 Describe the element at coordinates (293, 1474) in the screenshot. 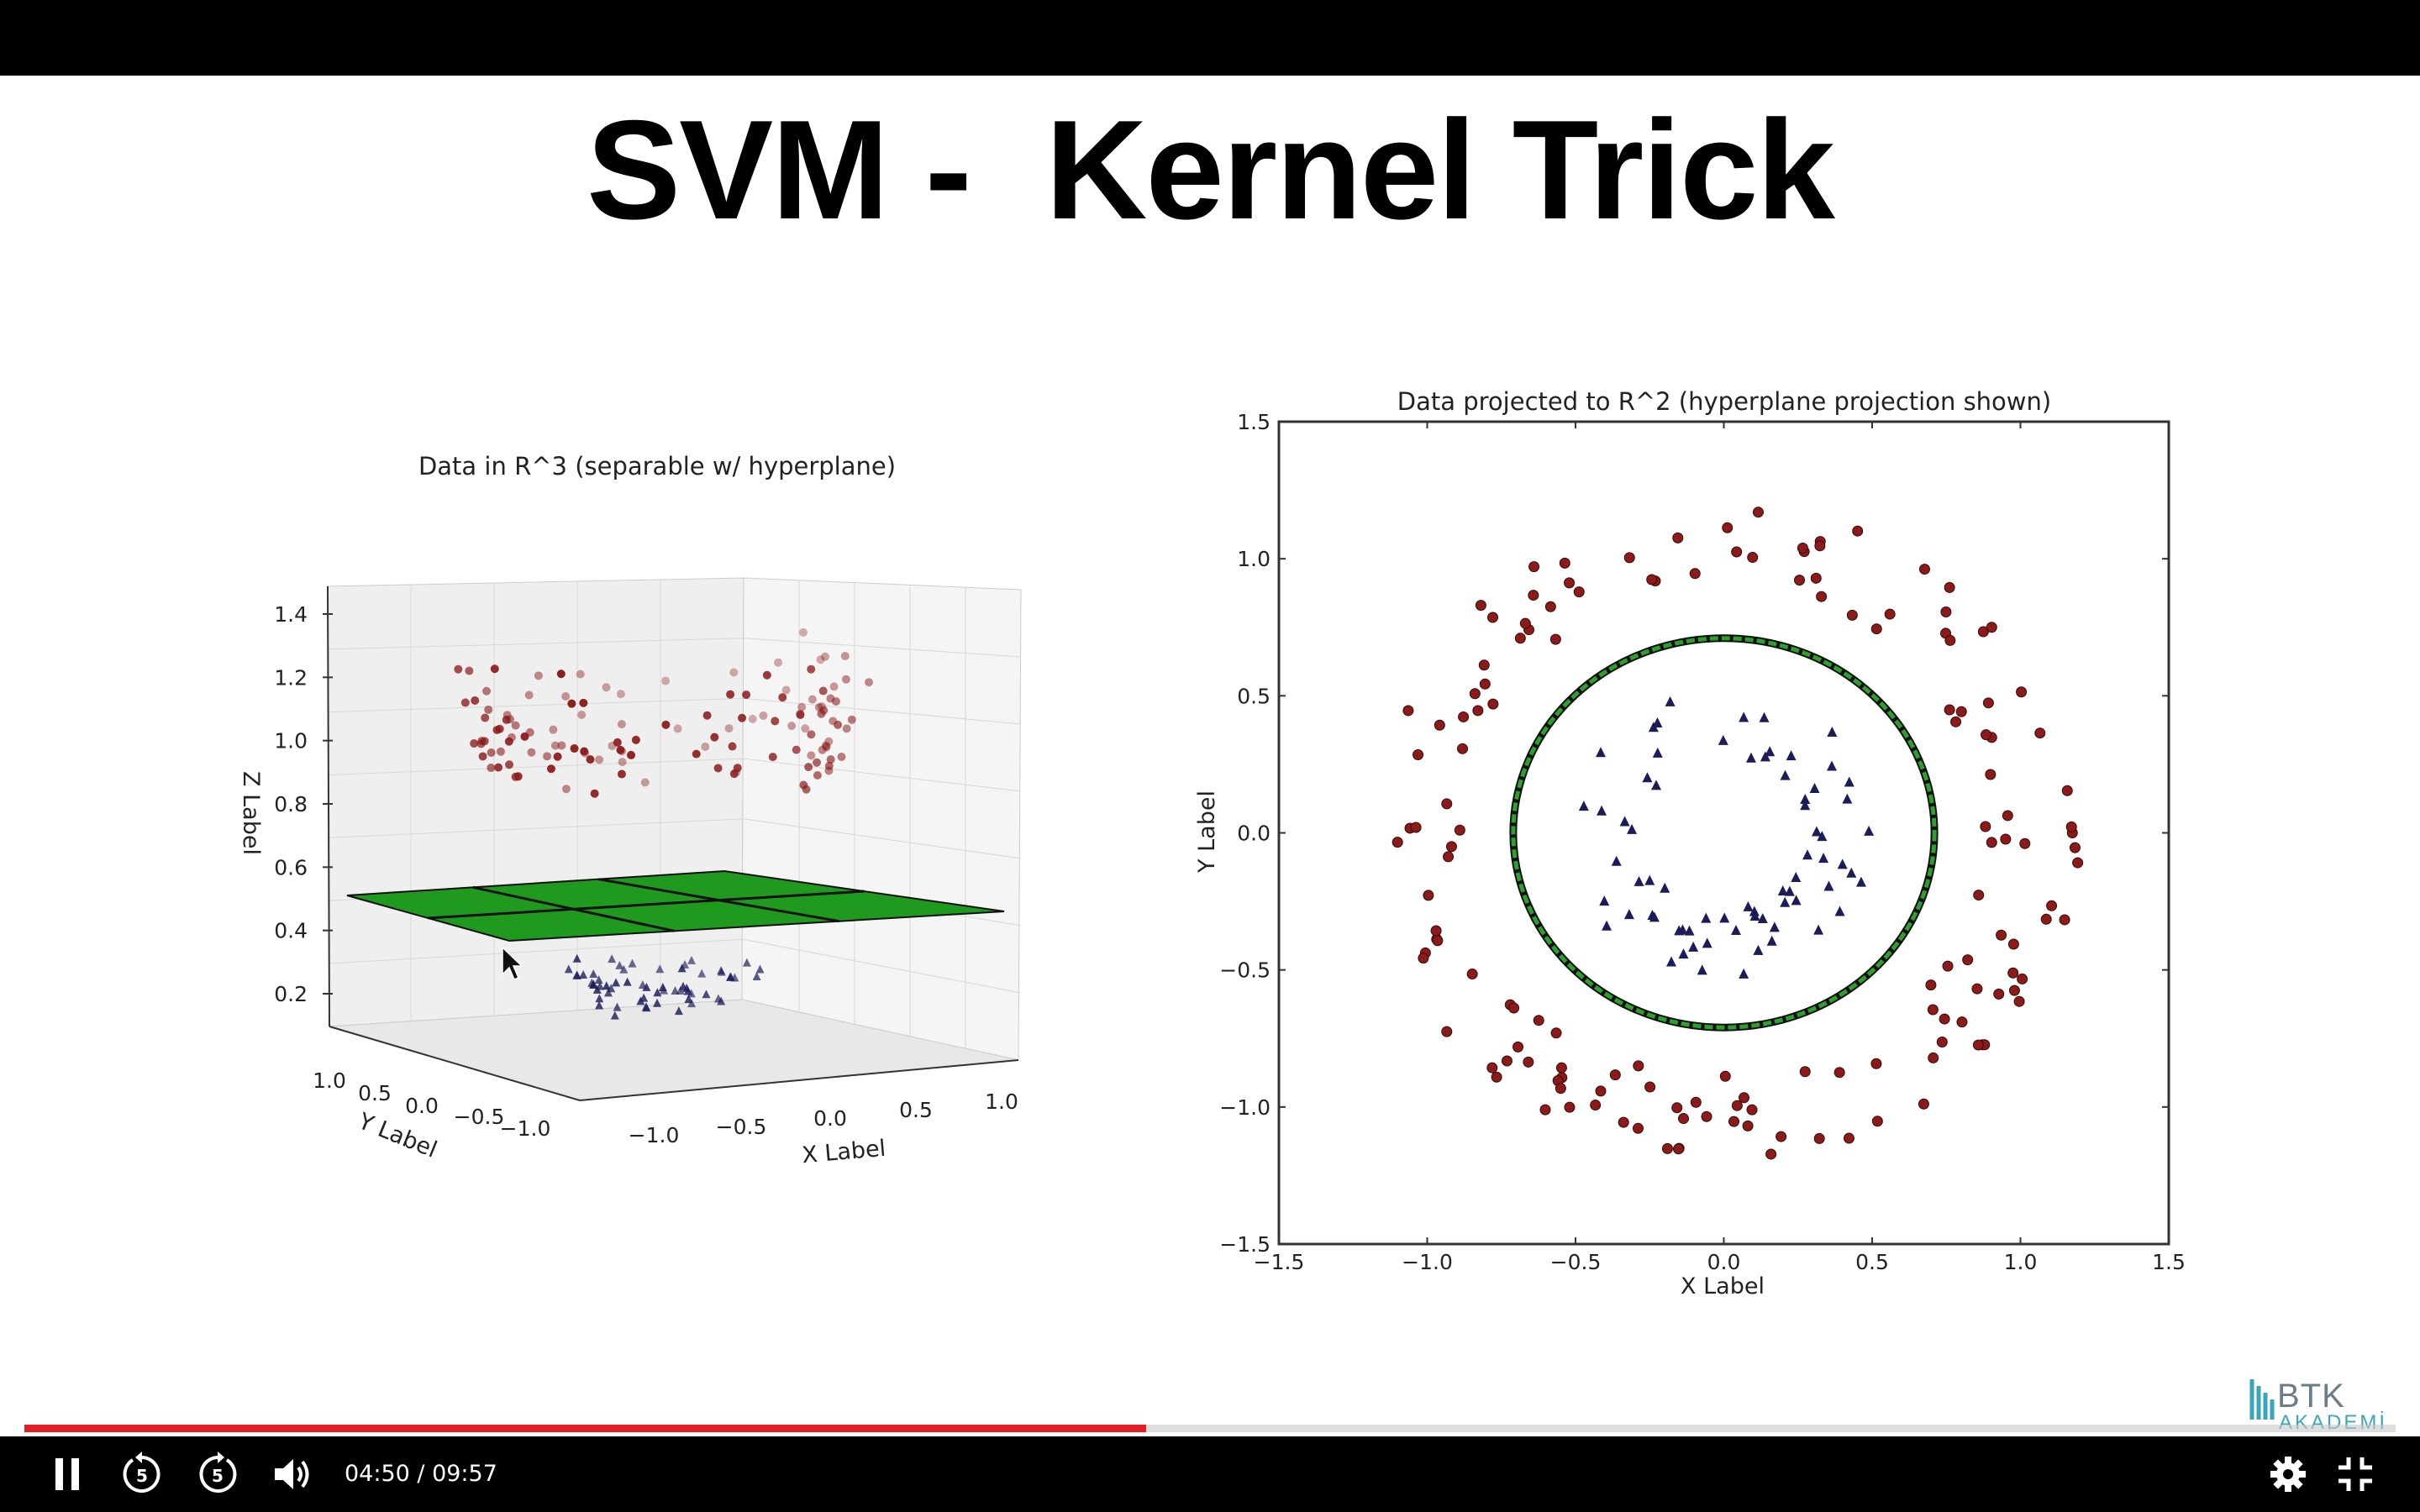

I see `volume-button` at that location.